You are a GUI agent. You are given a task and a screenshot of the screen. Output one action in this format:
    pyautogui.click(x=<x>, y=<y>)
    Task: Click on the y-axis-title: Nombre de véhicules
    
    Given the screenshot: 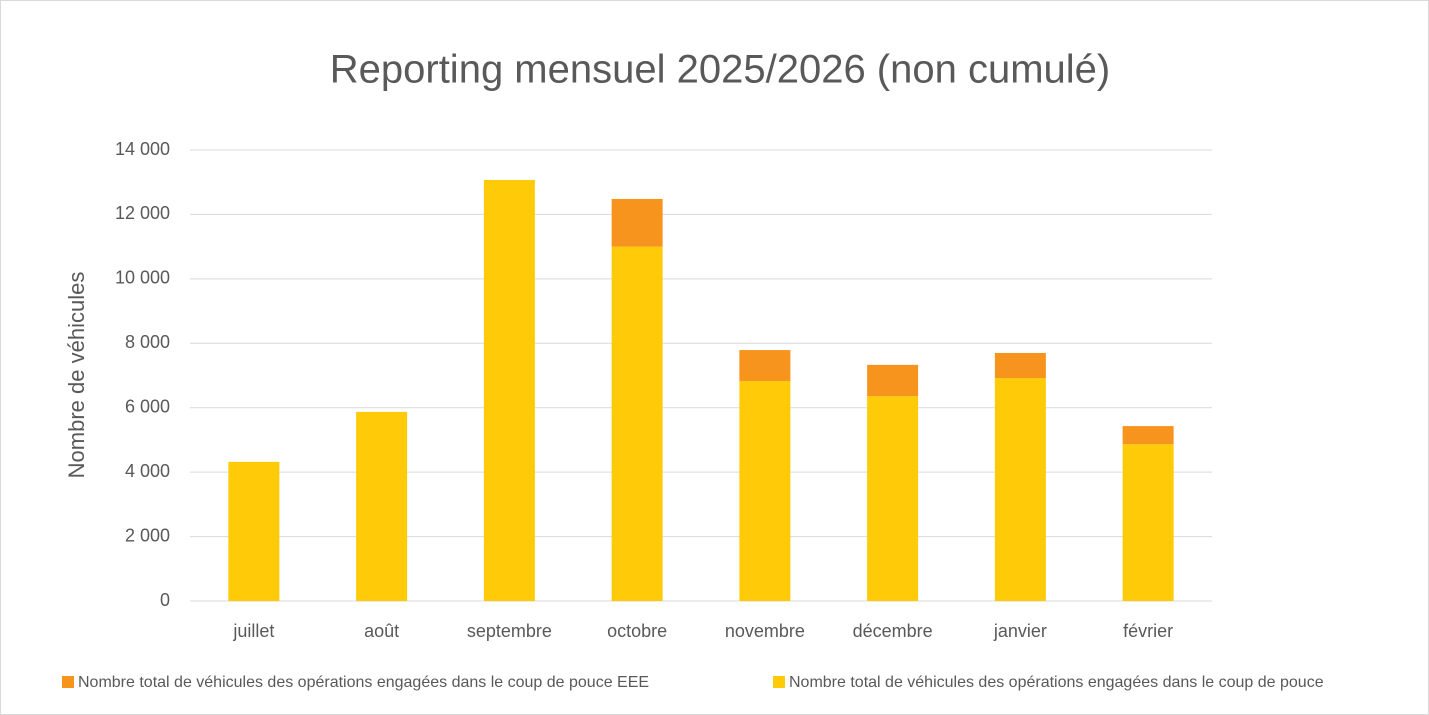 What is the action you would take?
    pyautogui.click(x=76, y=375)
    